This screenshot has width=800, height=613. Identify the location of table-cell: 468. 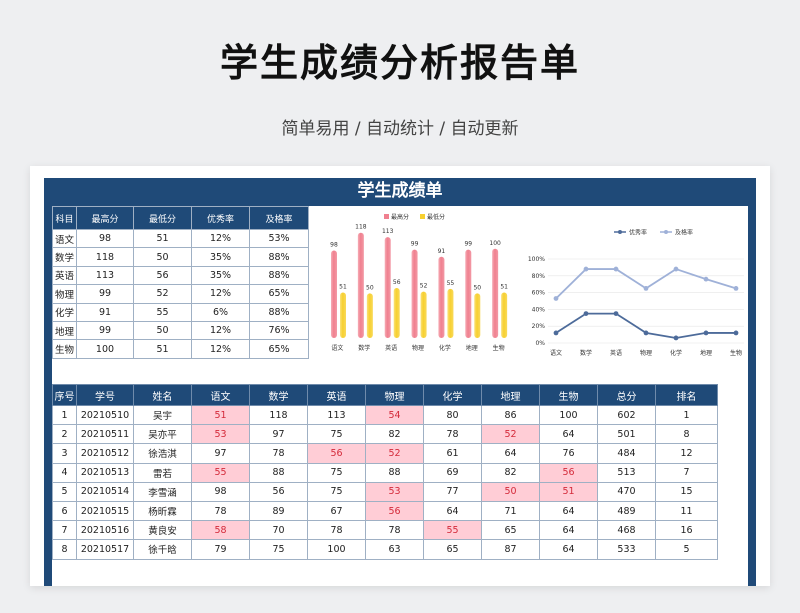
(626, 530).